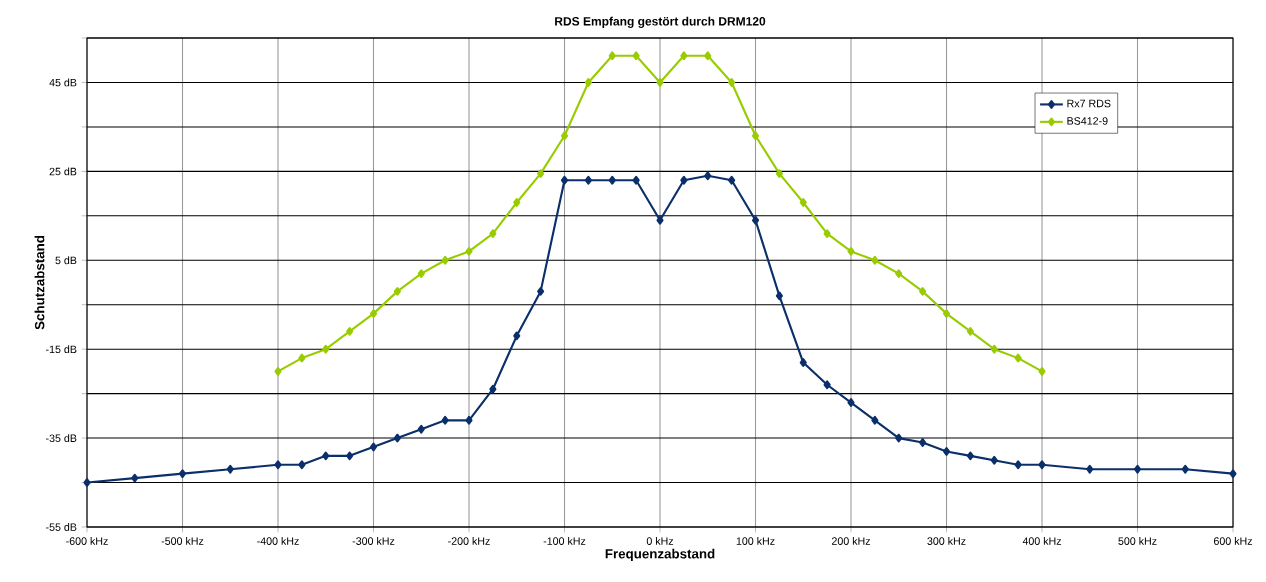 Image resolution: width=1266 pixels, height=582 pixels. I want to click on x-tick-label: 600 kHz, so click(1233, 541).